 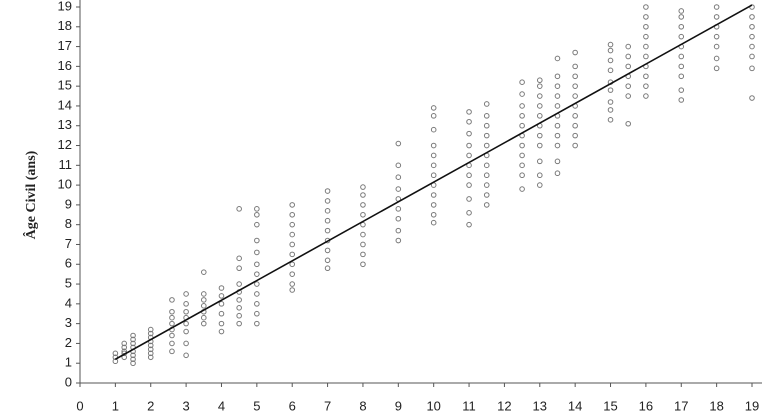 I want to click on y-tick-label: 19, so click(x=65, y=6).